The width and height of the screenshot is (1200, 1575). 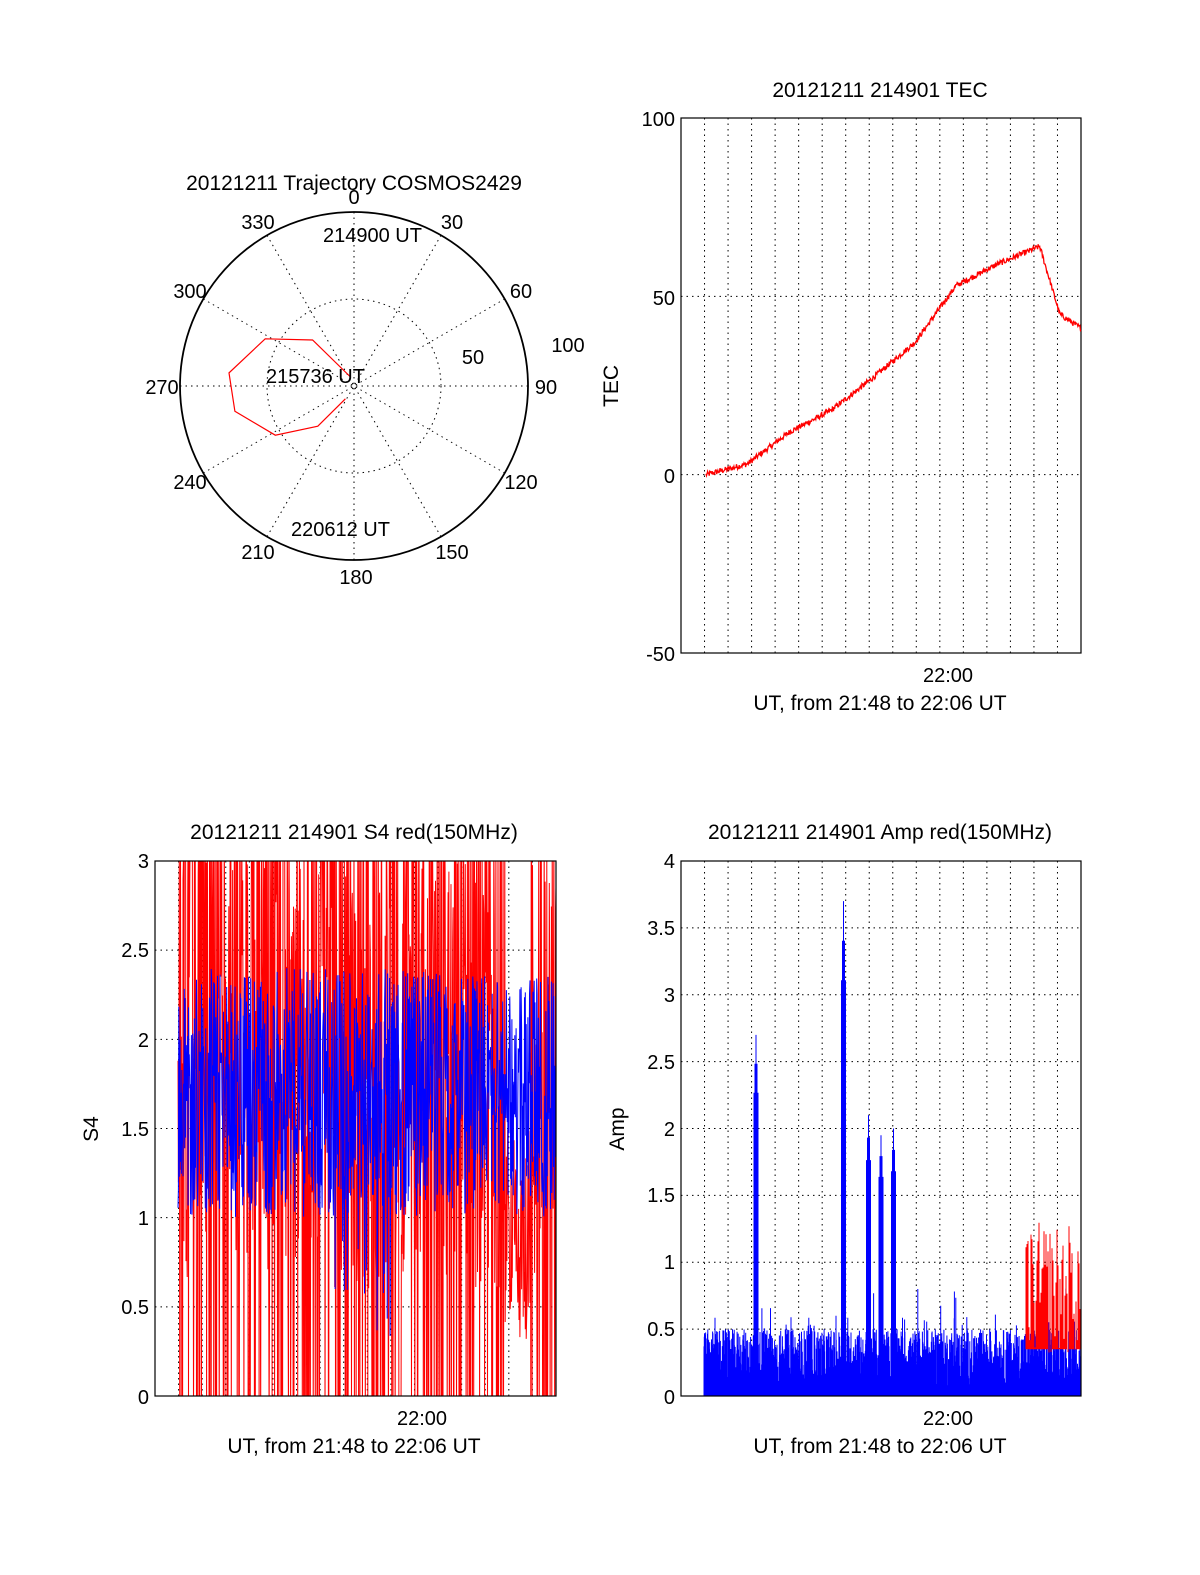 What do you see at coordinates (1053, 1287) in the screenshot?
I see `amp-red-series` at bounding box center [1053, 1287].